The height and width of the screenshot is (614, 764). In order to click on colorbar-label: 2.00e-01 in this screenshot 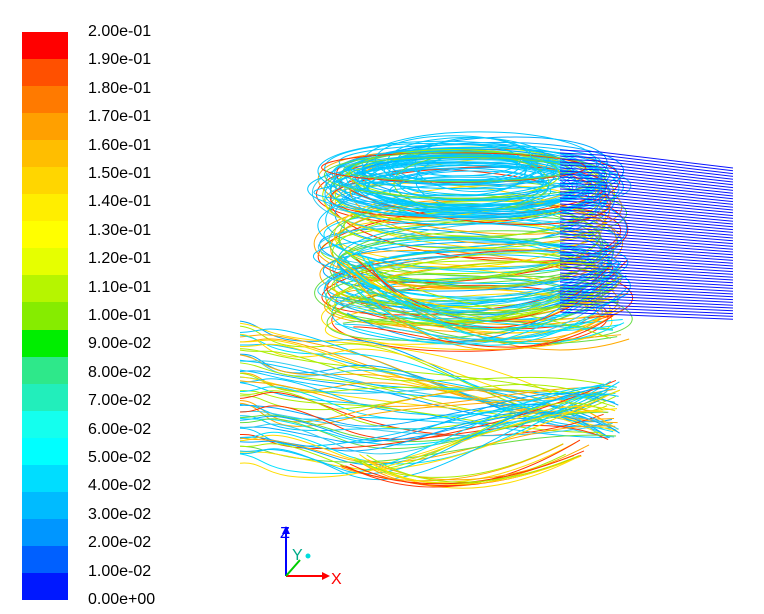, I will do `click(120, 31)`.